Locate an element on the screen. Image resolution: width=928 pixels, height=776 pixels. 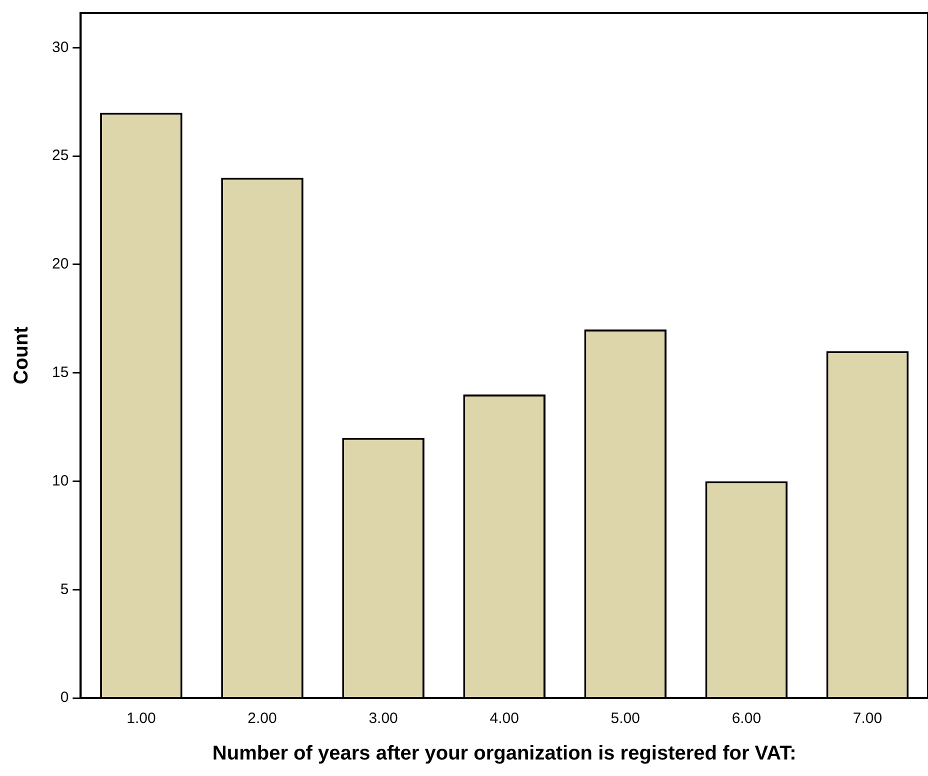
x-axis-title: Number of years after your organization is registered for VAT: is located at coordinates (504, 753).